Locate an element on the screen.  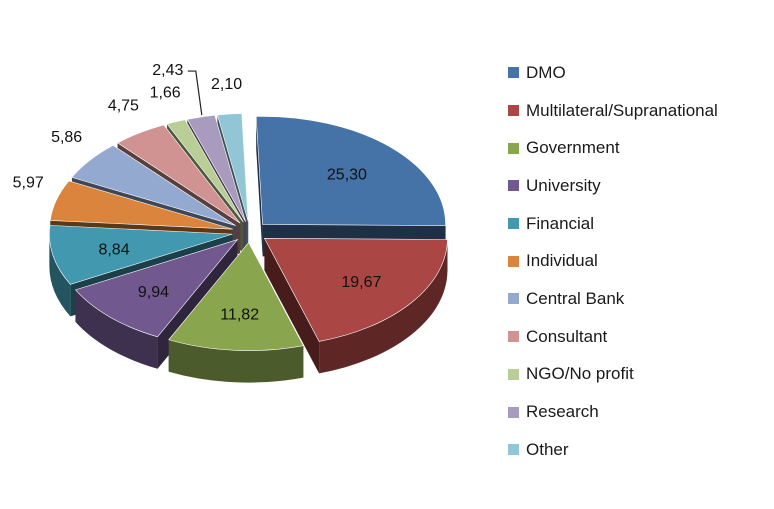
legend-item-government: Government is located at coordinates (613, 148).